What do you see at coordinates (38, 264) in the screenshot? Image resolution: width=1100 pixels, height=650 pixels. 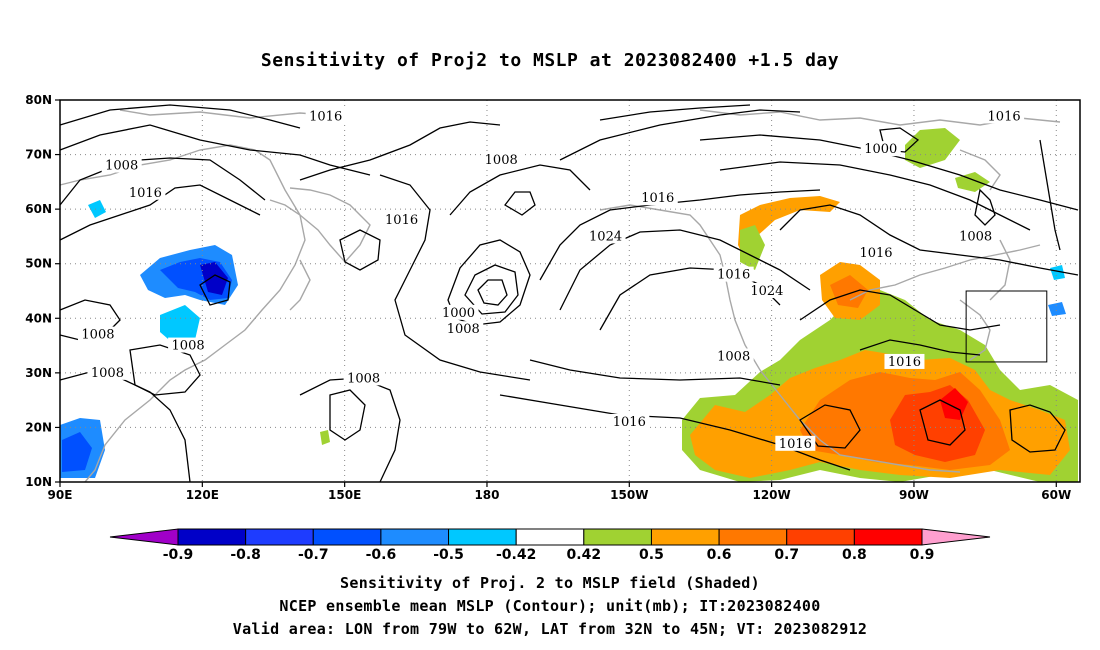 I see `lat-tick-label: 50N` at bounding box center [38, 264].